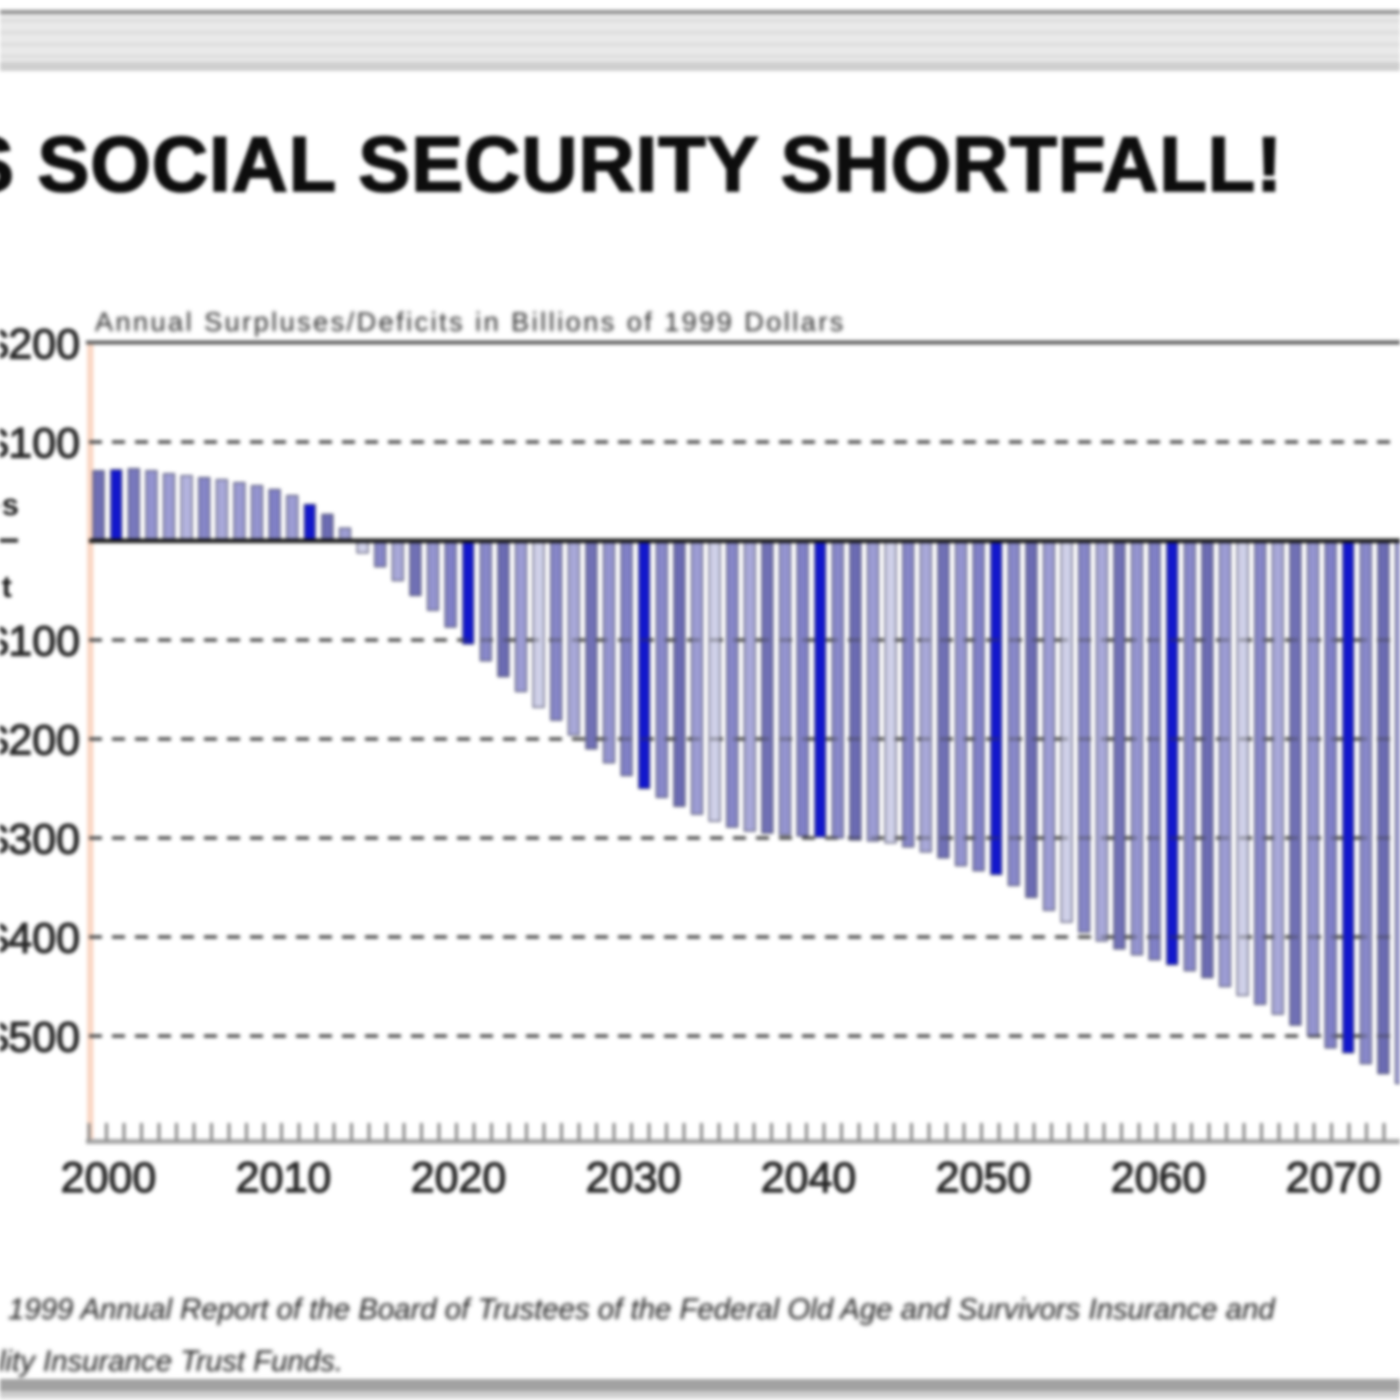 This screenshot has width=1400, height=1400. What do you see at coordinates (40, 642) in the screenshot?
I see `svg-text: -$100` at bounding box center [40, 642].